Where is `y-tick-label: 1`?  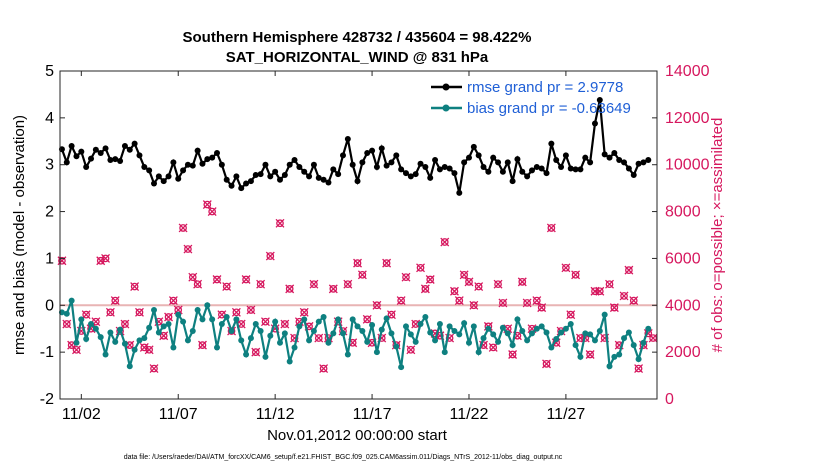
y-tick-label: 1 is located at coordinates (49, 258).